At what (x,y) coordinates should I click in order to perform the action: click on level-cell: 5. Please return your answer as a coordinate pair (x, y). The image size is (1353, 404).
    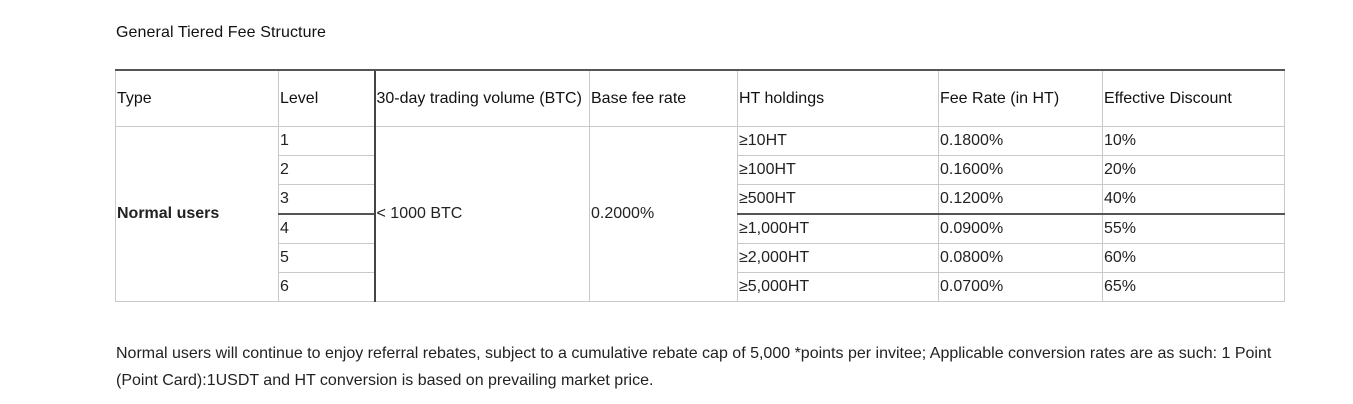
    Looking at the image, I should click on (326, 258).